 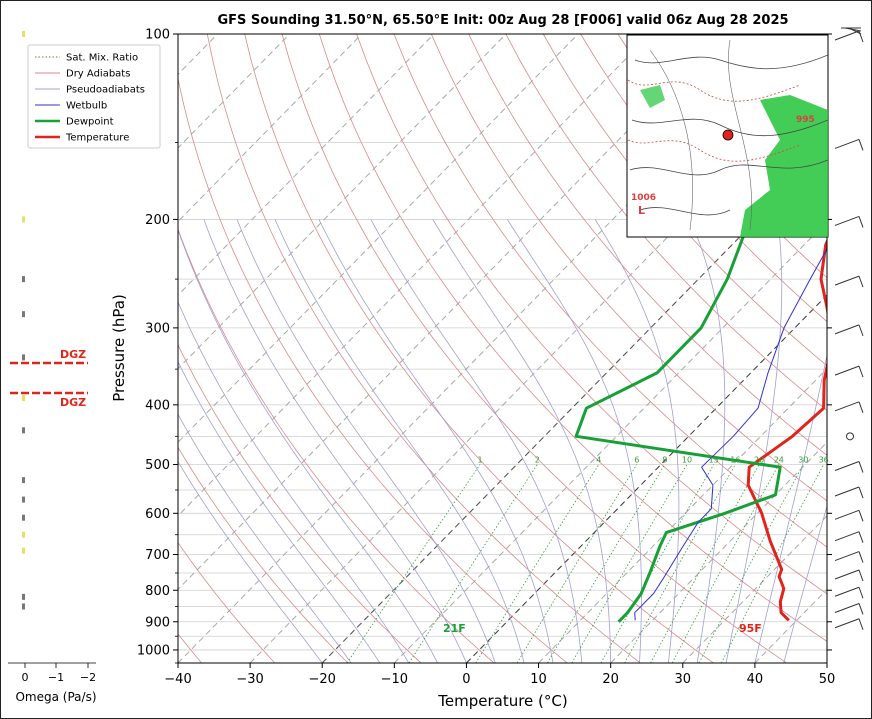 What do you see at coordinates (479, 460) in the screenshot?
I see `mixing-ratio-label: 1` at bounding box center [479, 460].